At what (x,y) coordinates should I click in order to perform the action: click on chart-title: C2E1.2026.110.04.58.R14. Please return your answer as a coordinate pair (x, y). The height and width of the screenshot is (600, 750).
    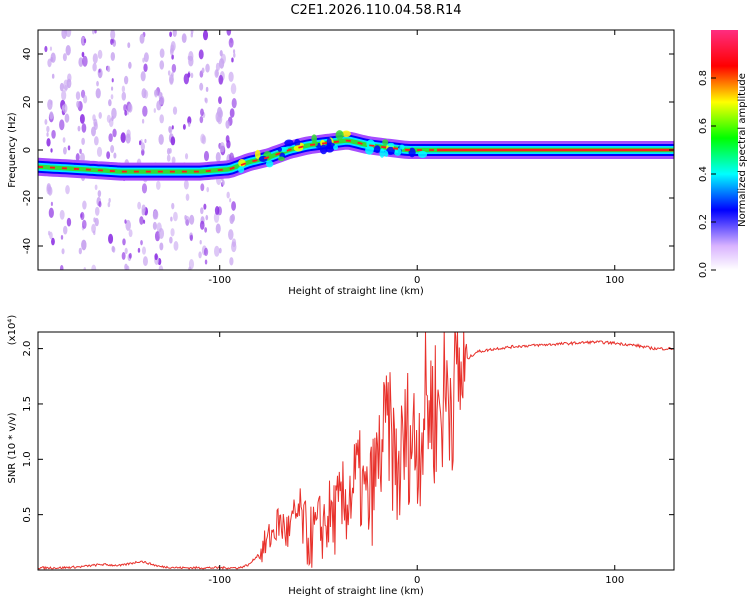
    Looking at the image, I should click on (375, 10).